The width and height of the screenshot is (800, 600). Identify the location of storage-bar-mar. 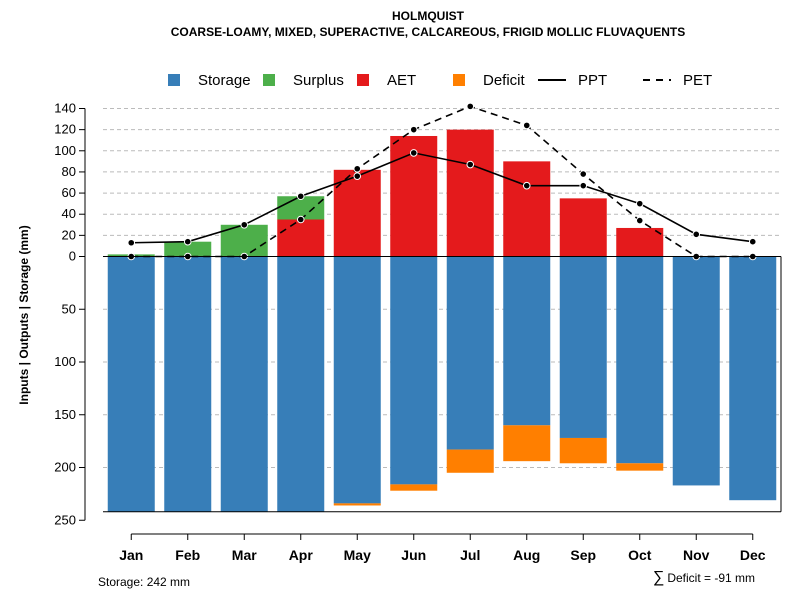
(244, 384).